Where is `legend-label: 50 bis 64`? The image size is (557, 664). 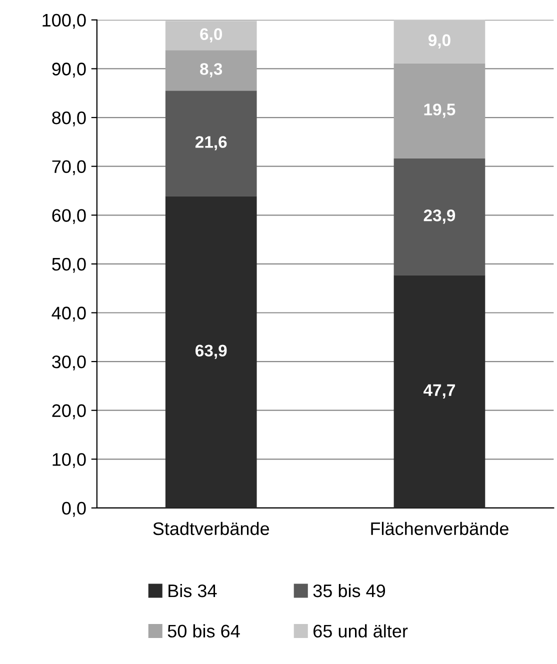
legend-label: 50 bis 64 is located at coordinates (204, 631).